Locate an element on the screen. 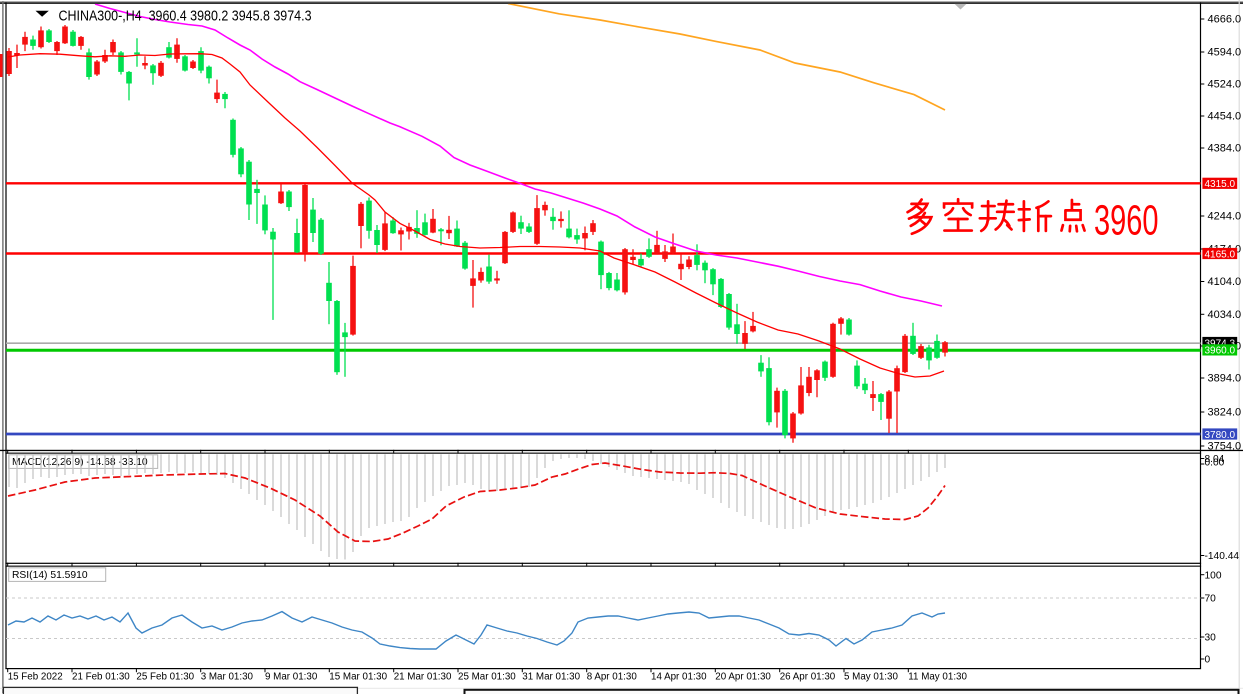 The height and width of the screenshot is (694, 1243). svg-text:CHINA300-,H4 3960.4 3980.2 39: CHINA300-,H4 3960.4 3980.2 3945.8 3974.3 is located at coordinates (185, 16).